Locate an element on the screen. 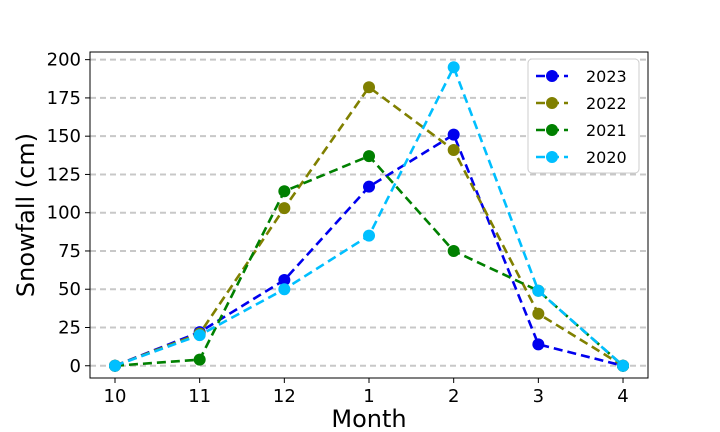 The image size is (720, 432). legend-label-2020: 2020 is located at coordinates (606, 157).